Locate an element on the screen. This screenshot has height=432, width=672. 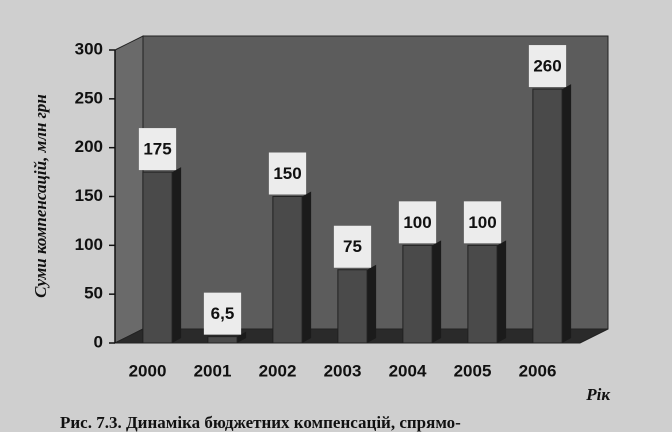
y-tick-label: 150 is located at coordinates (89, 195).